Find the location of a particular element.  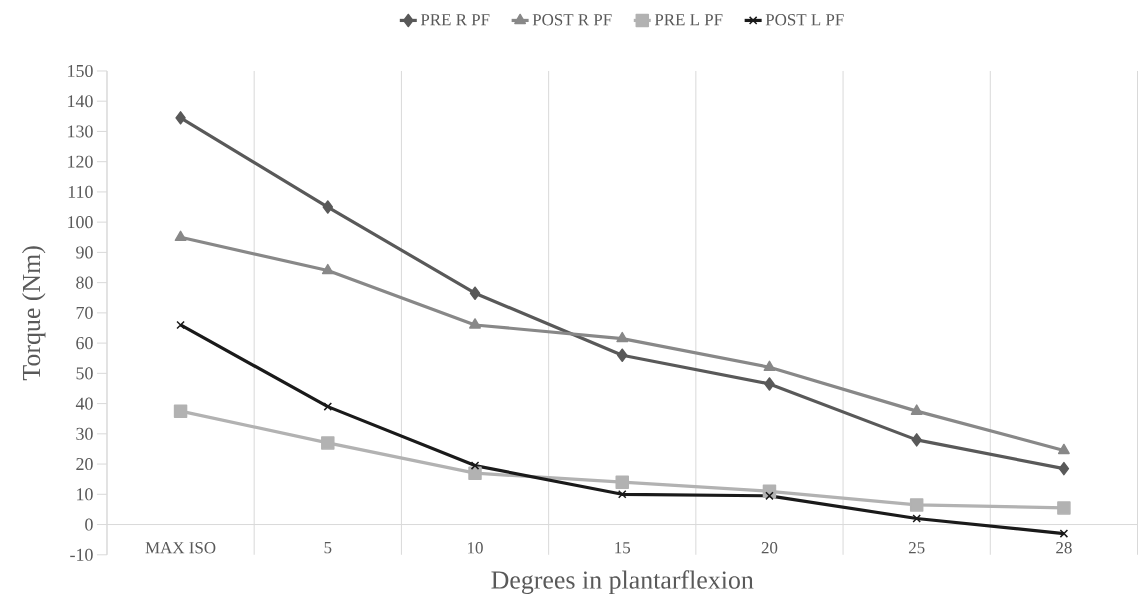

x-tick-label: 25 is located at coordinates (916, 548).